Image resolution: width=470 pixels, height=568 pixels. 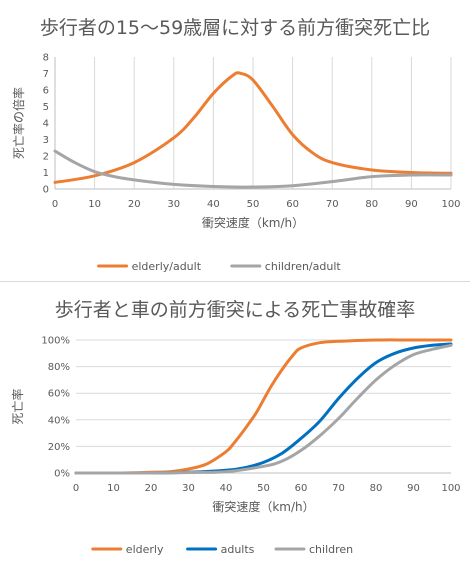 I want to click on chart-2-legend-label: children, so click(x=331, y=549).